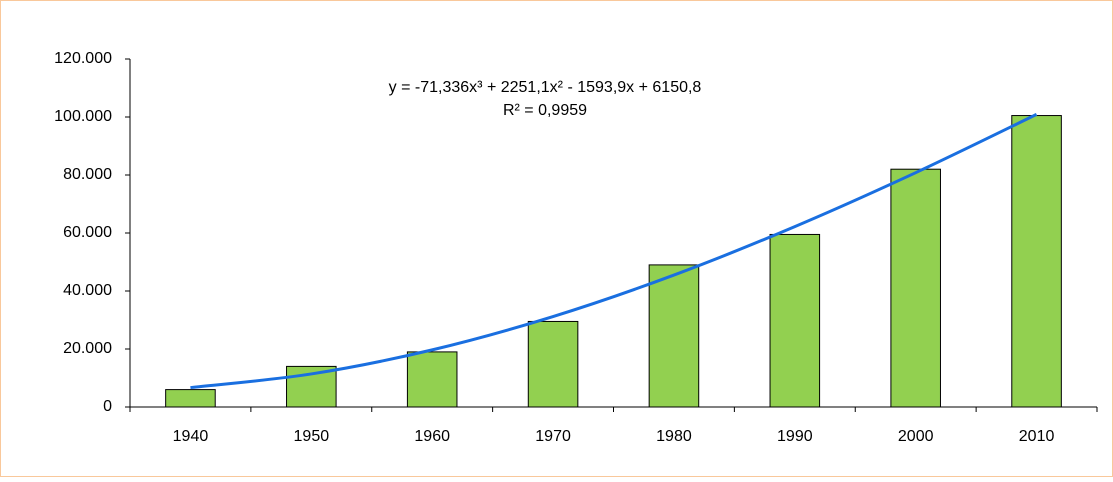  I want to click on x-tick-label: 1980, so click(674, 436).